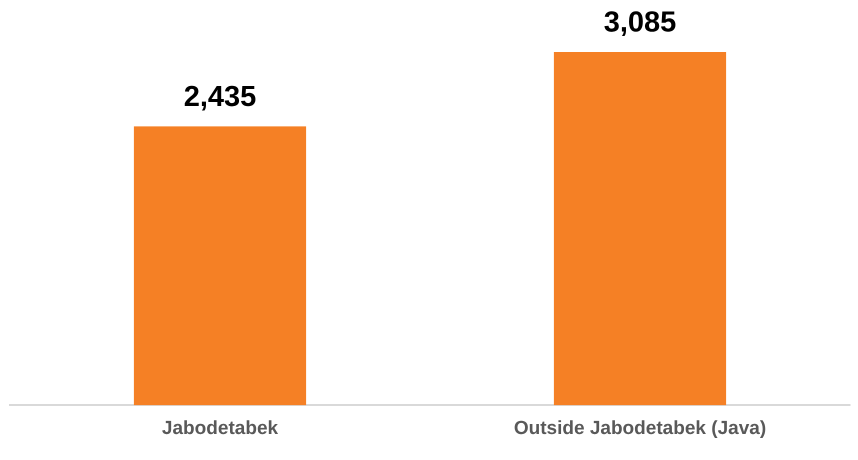 This screenshot has width=858, height=460. What do you see at coordinates (640, 22) in the screenshot?
I see `data-label: 3,085` at bounding box center [640, 22].